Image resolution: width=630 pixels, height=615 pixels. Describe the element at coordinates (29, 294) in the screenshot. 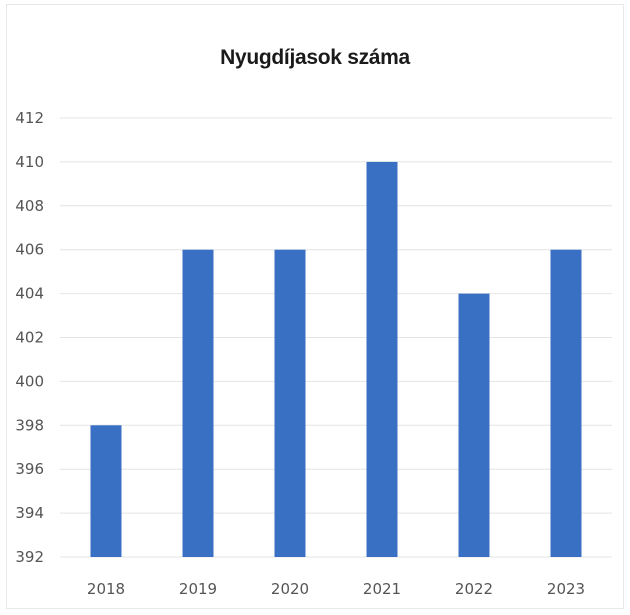

I see `y-tick-label: 404` at that location.